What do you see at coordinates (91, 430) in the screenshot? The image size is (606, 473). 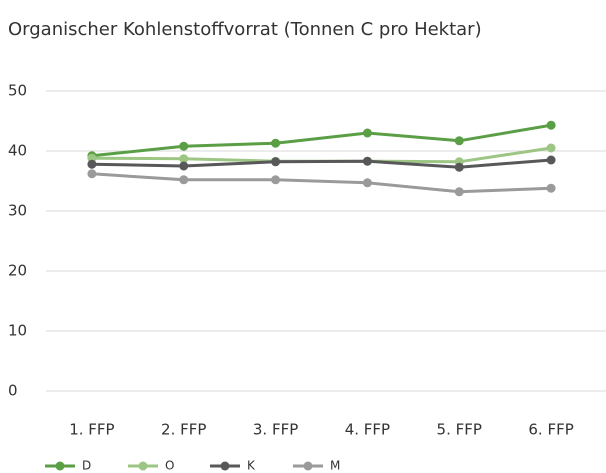 I see `x-tick-label: 1. FFP` at bounding box center [91, 430].